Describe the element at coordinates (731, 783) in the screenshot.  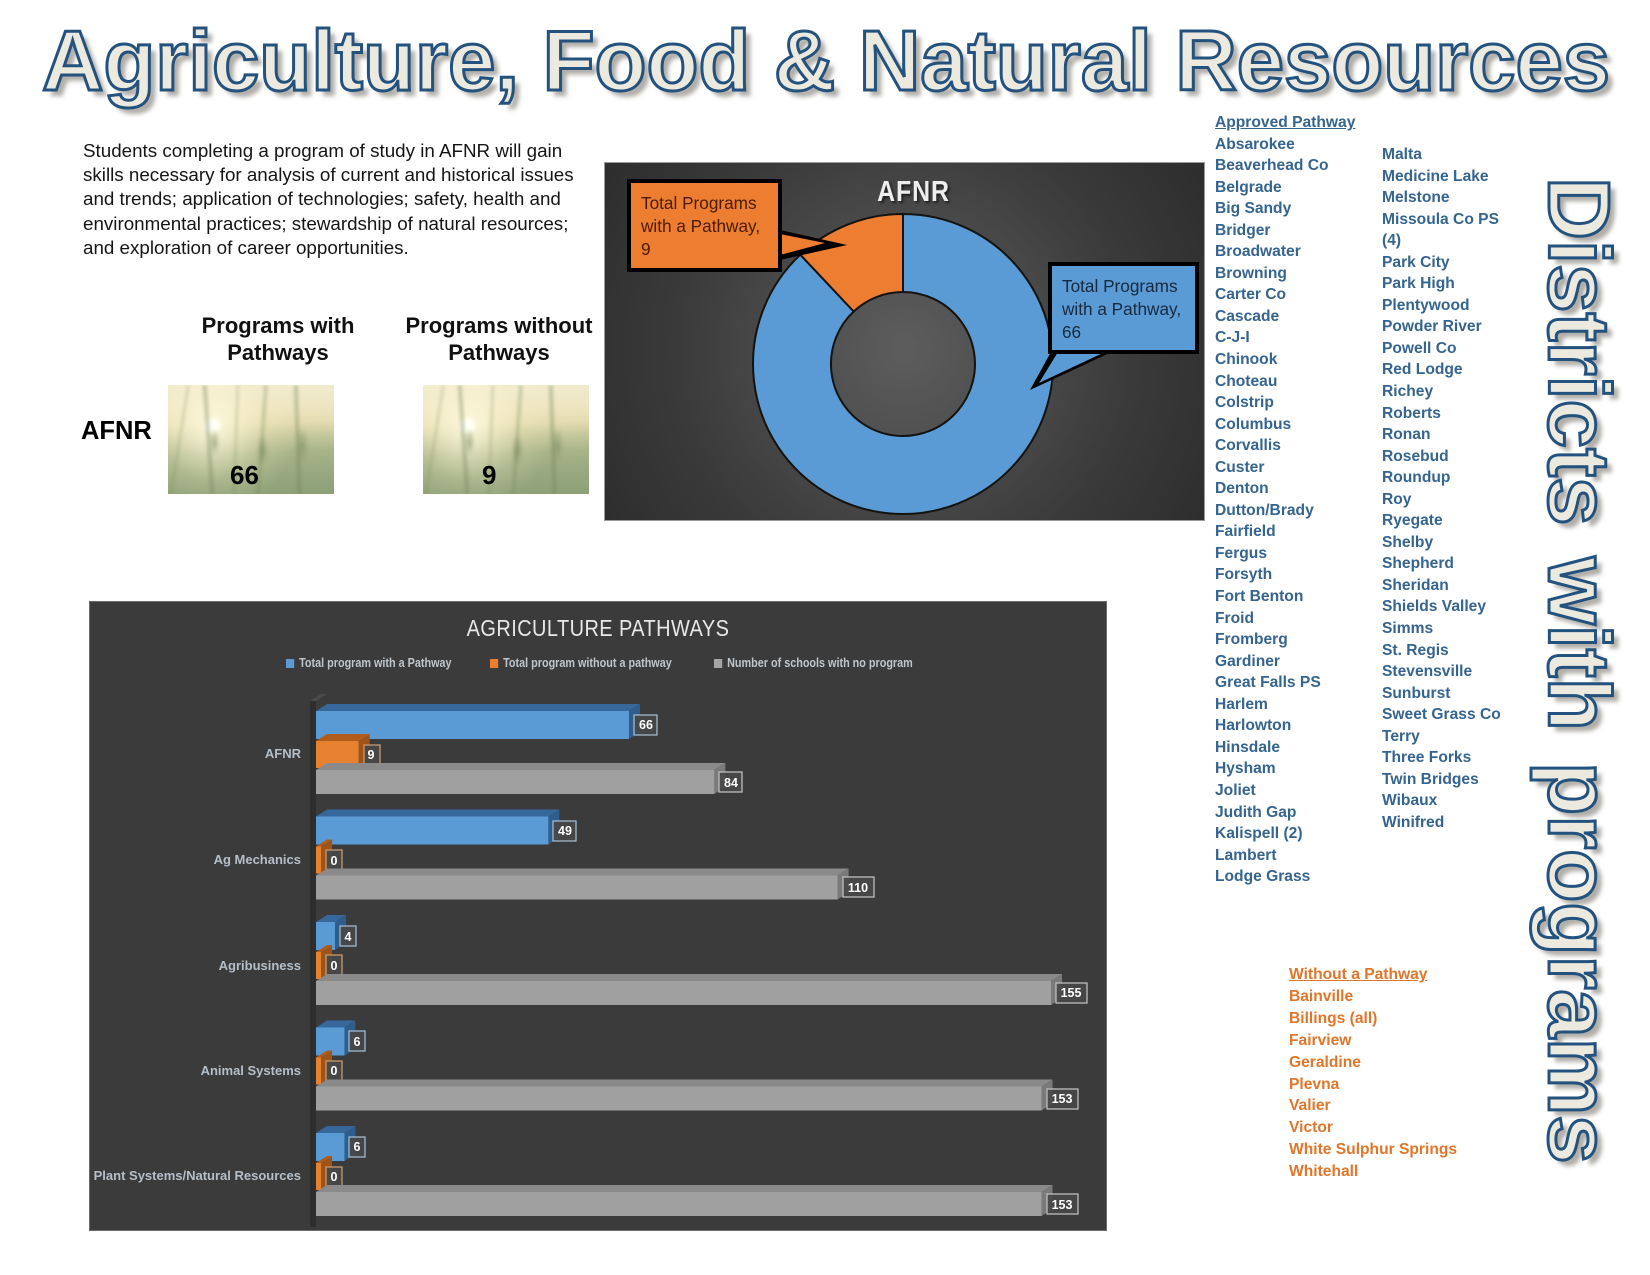
I see `svg-text: 84` at that location.